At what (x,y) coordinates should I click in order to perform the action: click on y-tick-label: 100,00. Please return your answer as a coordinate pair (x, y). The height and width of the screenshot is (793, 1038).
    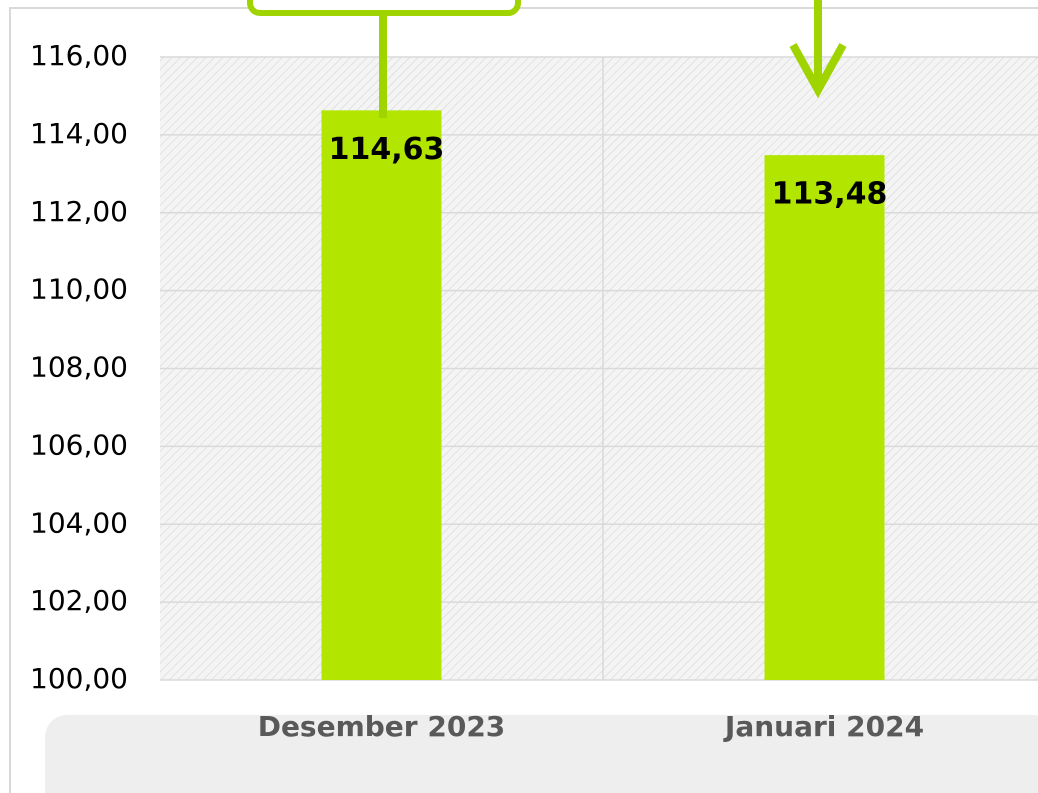
    Looking at the image, I should click on (79, 678).